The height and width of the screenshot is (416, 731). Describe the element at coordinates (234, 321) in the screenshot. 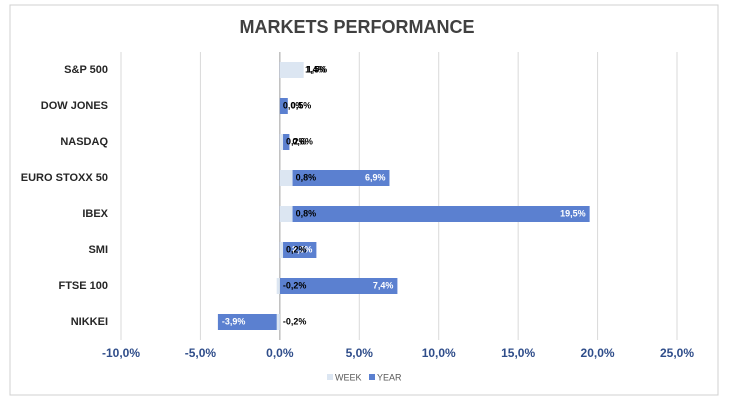

I see `data-label: -3,9%` at that location.